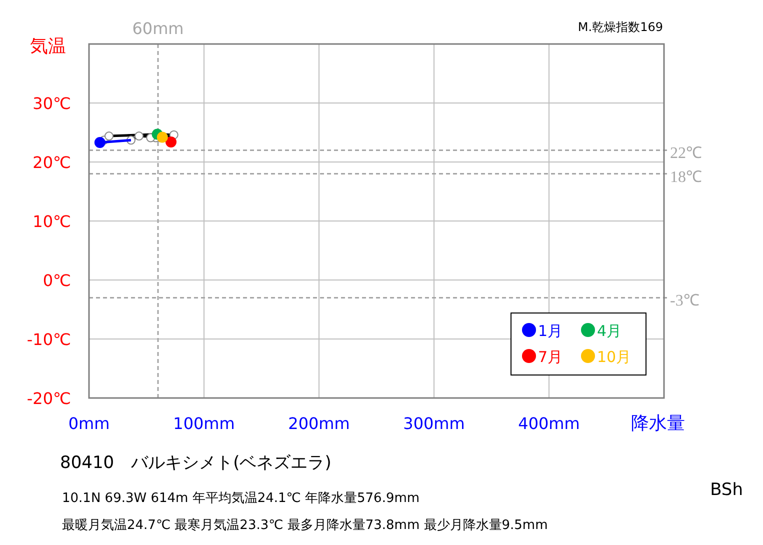 This screenshot has height=545, width=763. Describe the element at coordinates (241, 498) in the screenshot. I see `text: 10.1N 69.3W 614m 年平均気温24.1℃ 年降水量576.9mm` at that location.